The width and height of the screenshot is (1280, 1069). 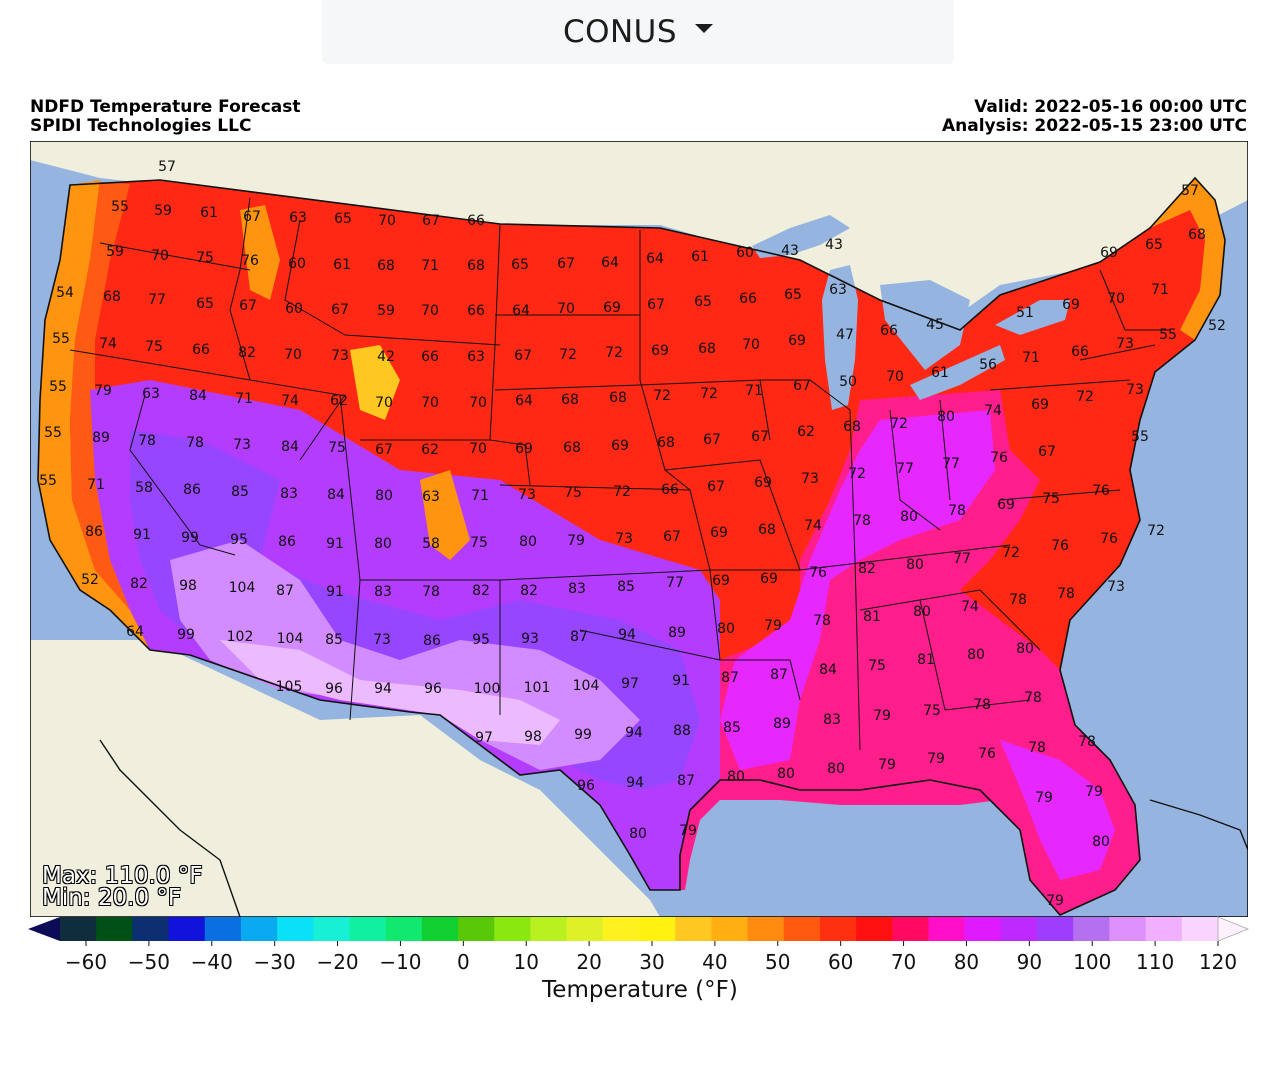 What do you see at coordinates (212, 962) in the screenshot?
I see `colorbar-tick-label: −40` at bounding box center [212, 962].